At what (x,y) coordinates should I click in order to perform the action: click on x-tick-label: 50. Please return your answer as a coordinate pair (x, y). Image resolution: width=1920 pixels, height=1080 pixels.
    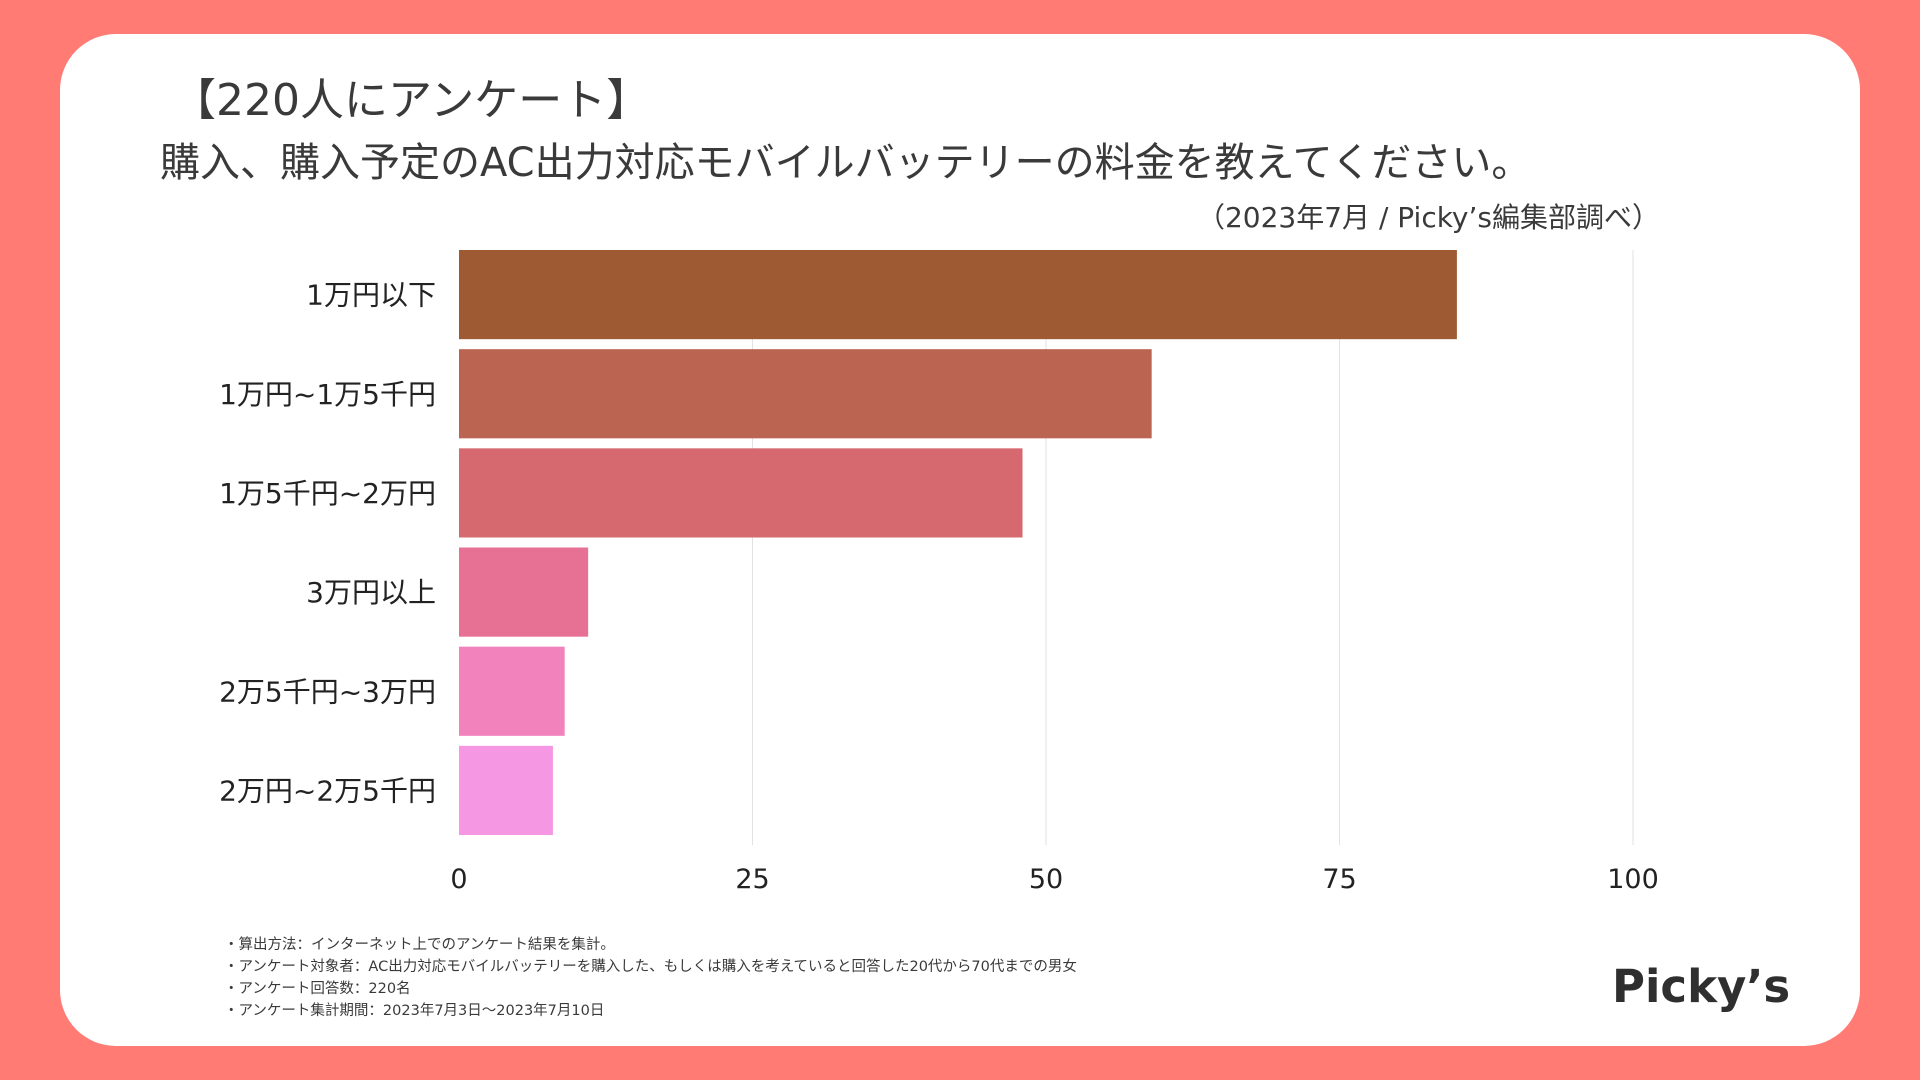
    Looking at the image, I should click on (1046, 879).